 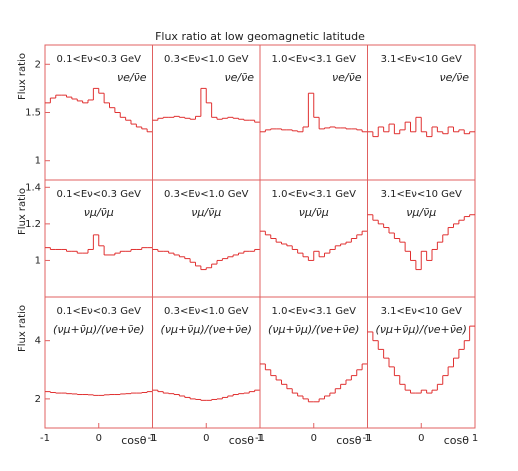 What do you see at coordinates (33, 113) in the screenshot?
I see `y-tick-label: 1.5` at bounding box center [33, 113].